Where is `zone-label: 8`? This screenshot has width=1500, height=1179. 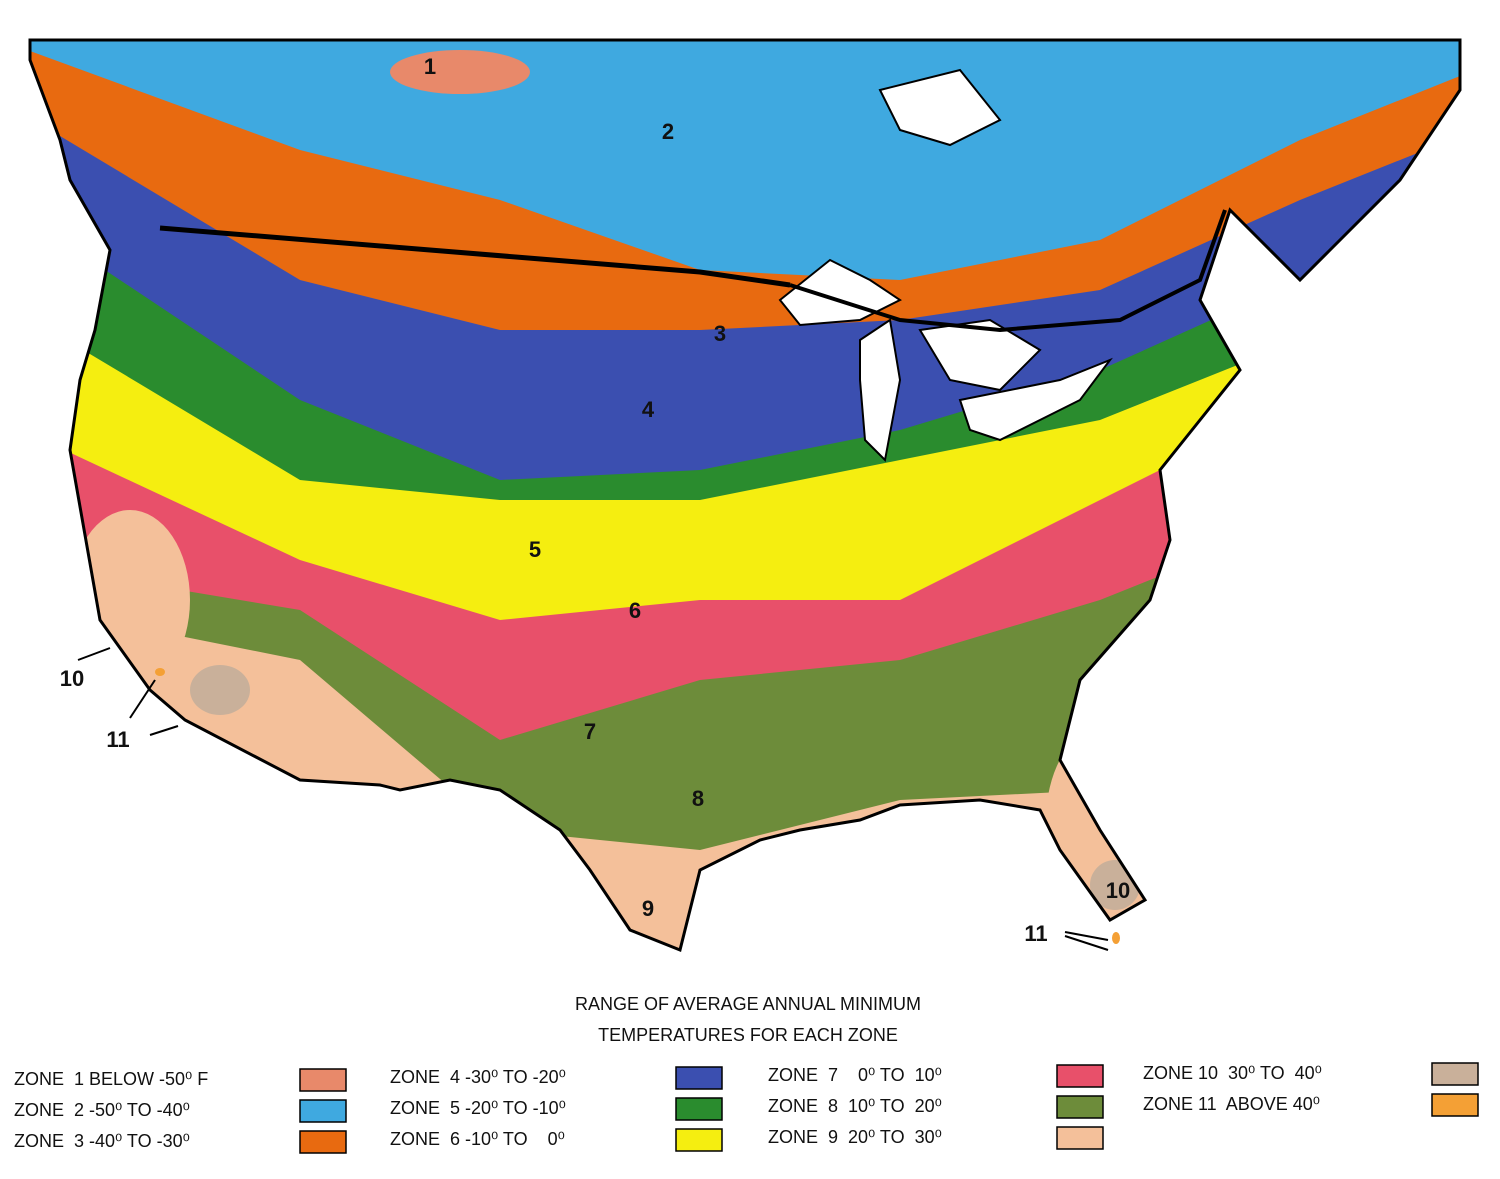 zone-label: 8 is located at coordinates (698, 798).